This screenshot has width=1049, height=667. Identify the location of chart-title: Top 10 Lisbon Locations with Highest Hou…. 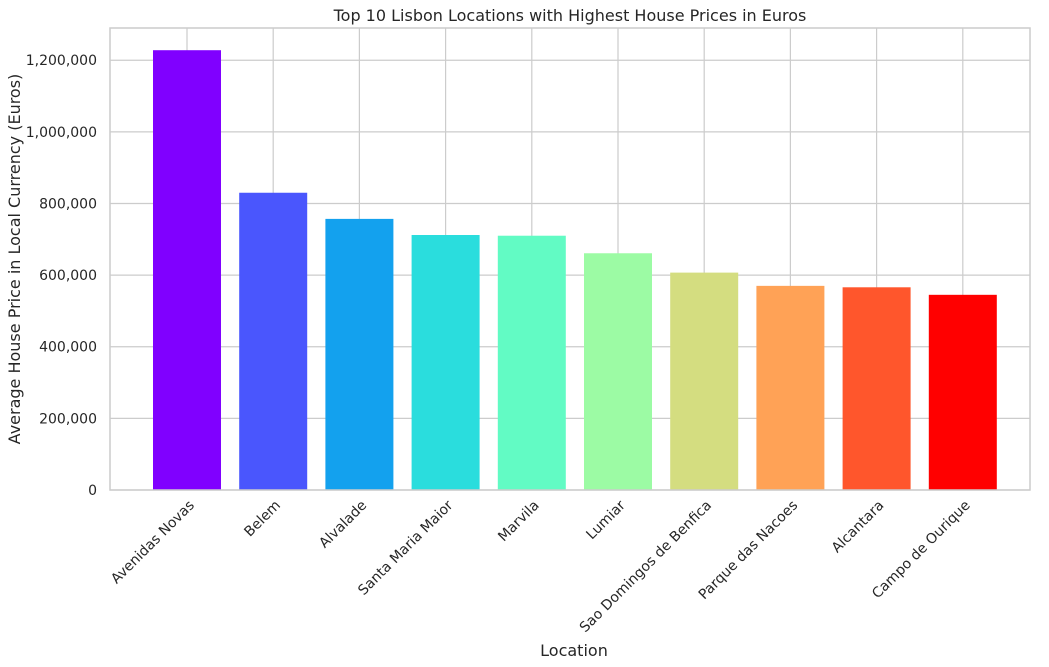
(570, 15).